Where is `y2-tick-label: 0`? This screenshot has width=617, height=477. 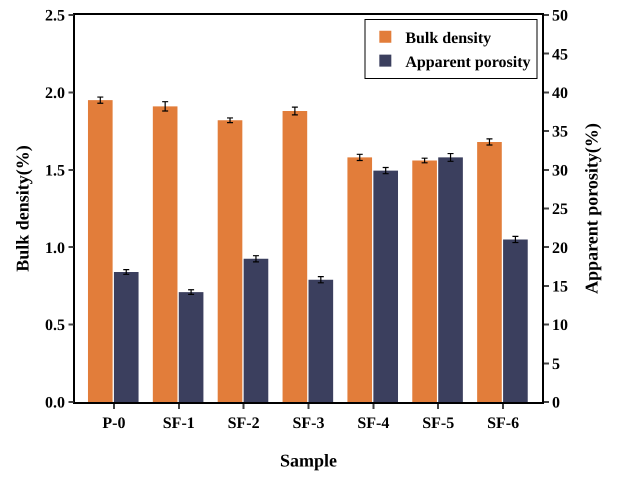 y2-tick-label: 0 is located at coordinates (556, 403).